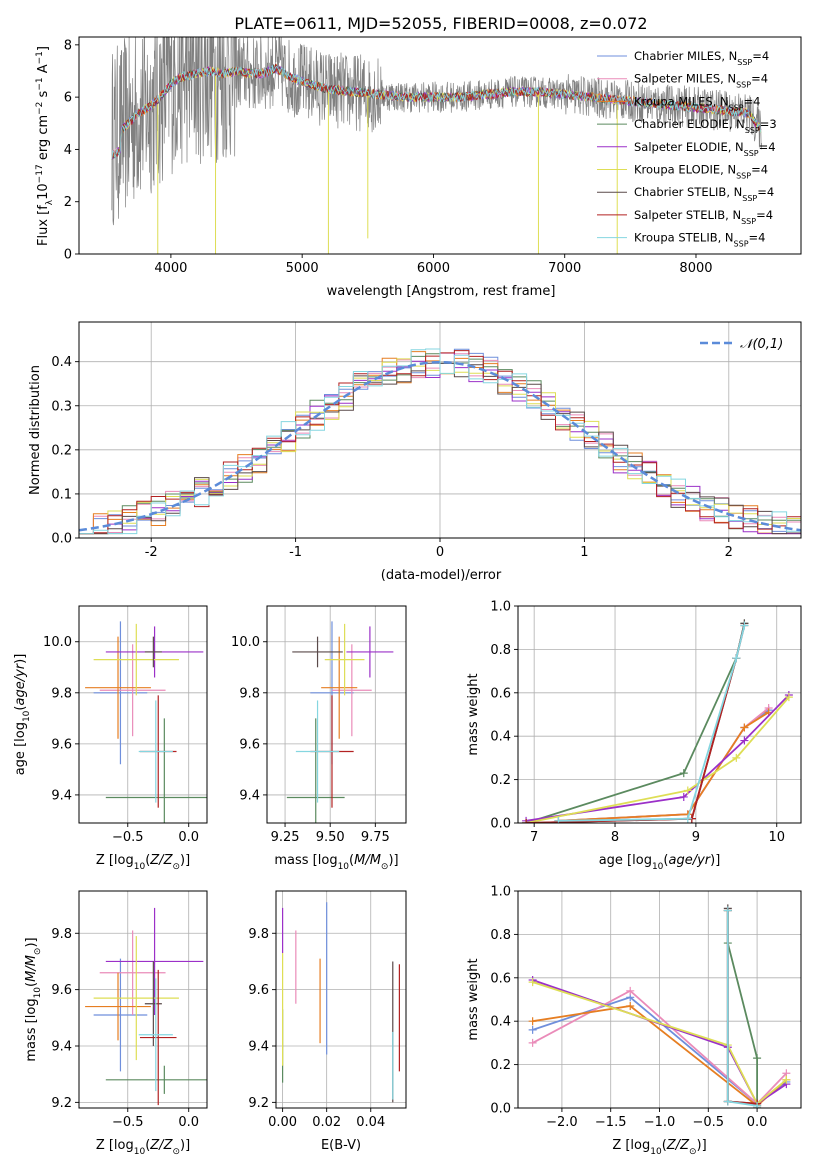  I want to click on x-tick-label: −0.5, so click(709, 1122).